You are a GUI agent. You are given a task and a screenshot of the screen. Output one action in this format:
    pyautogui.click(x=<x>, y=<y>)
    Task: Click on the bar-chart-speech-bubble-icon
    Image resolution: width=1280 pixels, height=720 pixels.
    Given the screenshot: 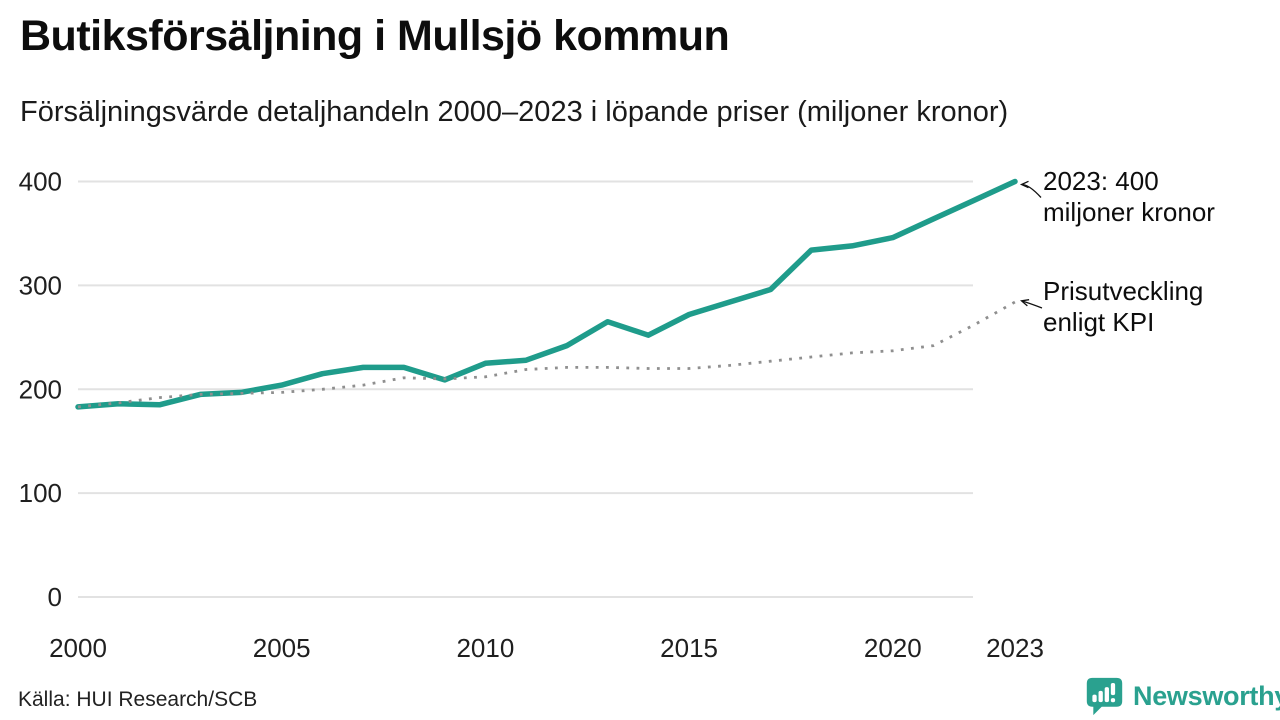 What is the action you would take?
    pyautogui.click(x=1104, y=696)
    